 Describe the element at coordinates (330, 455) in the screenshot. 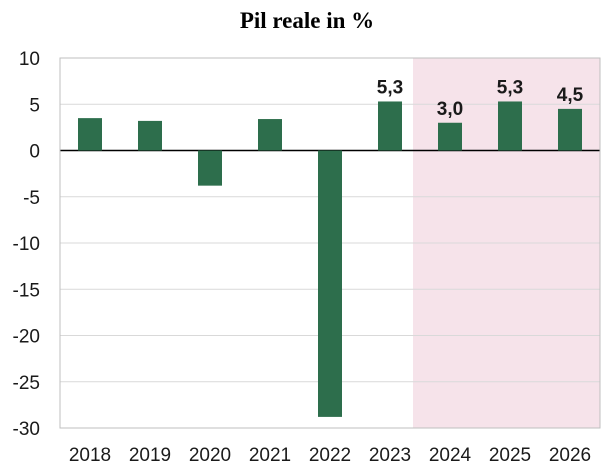

I see `x-tick-label: 2022` at that location.